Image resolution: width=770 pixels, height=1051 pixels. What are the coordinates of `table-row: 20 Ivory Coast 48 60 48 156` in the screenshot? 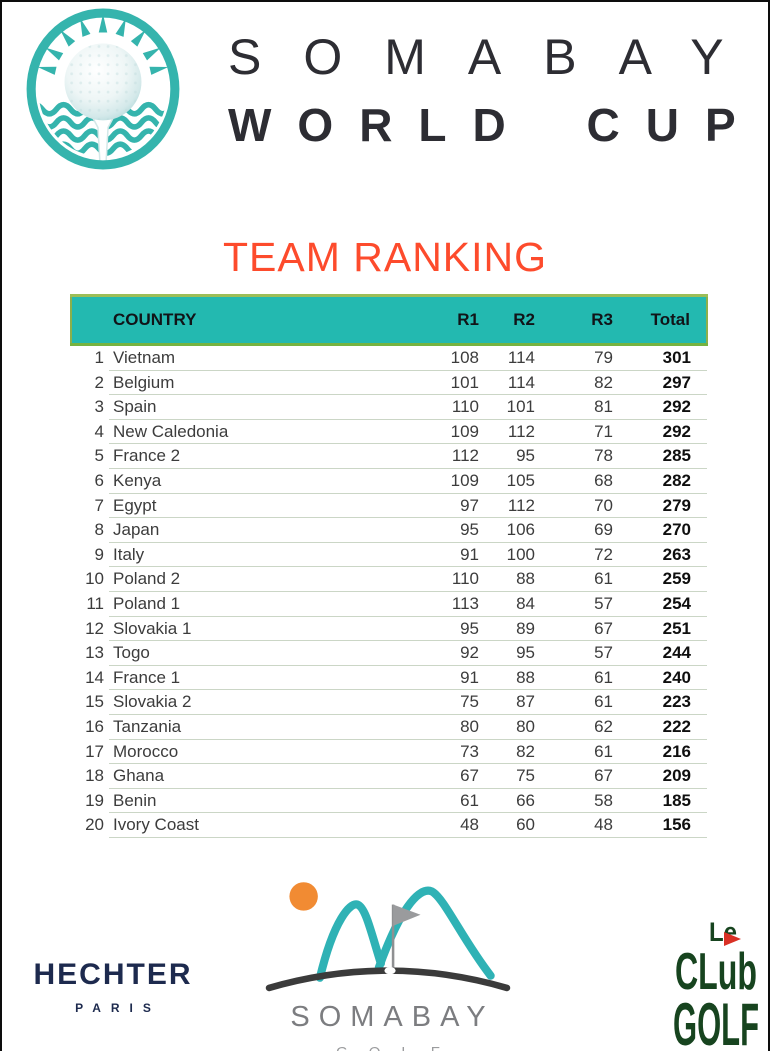 It's located at (389, 825).